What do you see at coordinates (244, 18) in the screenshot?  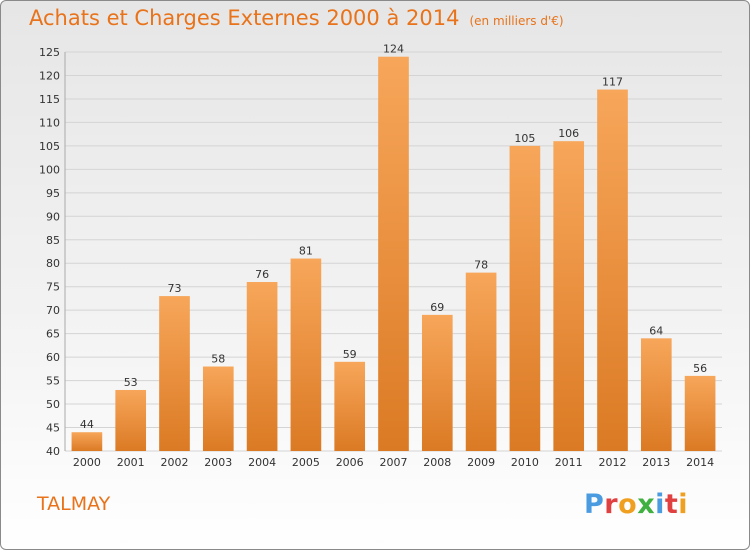 I see `chart-title-text: Achats et Charges Externes 2000 à 2014` at bounding box center [244, 18].